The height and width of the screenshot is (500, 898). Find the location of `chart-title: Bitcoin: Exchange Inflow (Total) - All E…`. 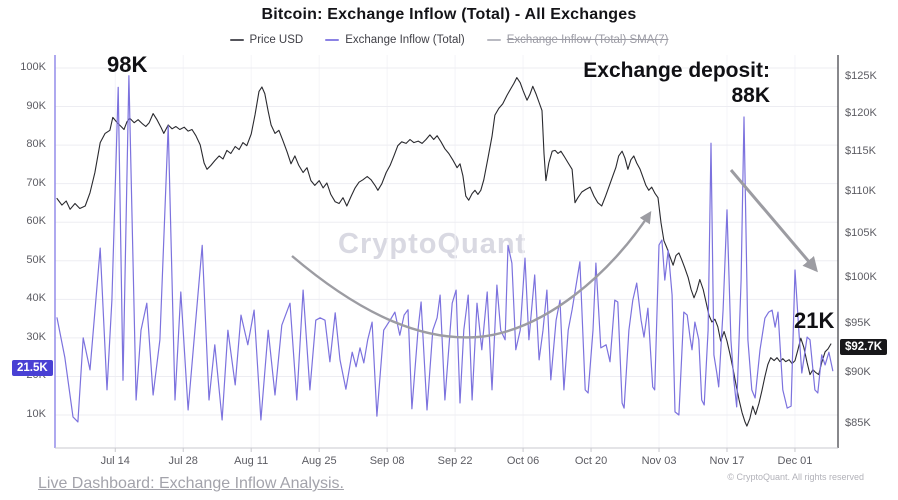

chart-title: Bitcoin: Exchange Inflow (Total) - All E… is located at coordinates (449, 14).